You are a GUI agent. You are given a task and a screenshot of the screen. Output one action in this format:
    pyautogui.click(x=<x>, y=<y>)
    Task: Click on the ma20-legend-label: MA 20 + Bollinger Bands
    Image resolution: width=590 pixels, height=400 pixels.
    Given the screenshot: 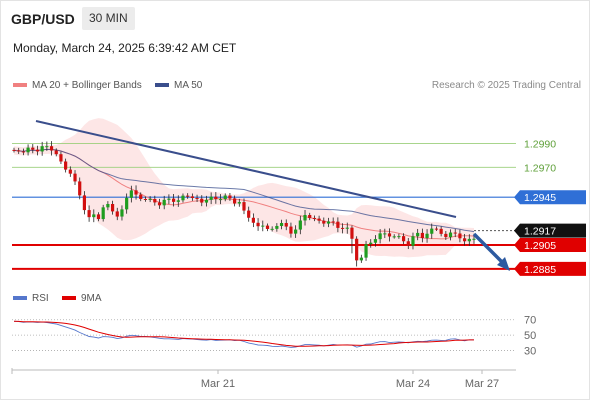 What is the action you would take?
    pyautogui.click(x=87, y=85)
    